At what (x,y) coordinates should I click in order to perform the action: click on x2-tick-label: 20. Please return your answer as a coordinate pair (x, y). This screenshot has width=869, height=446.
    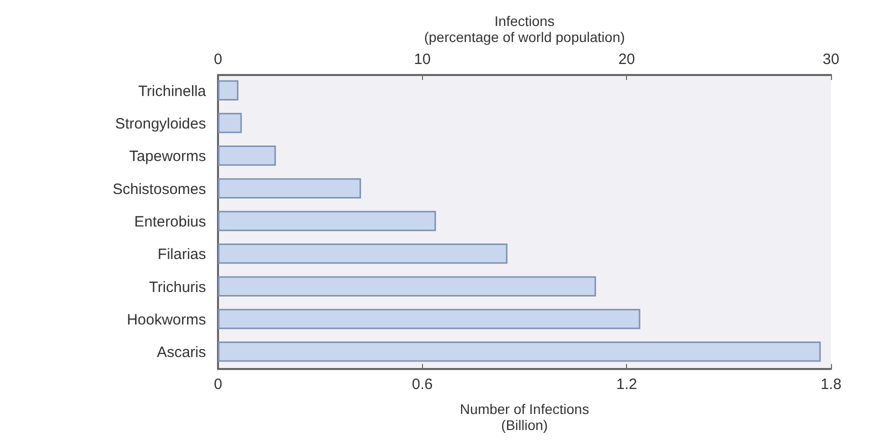
    Looking at the image, I should click on (627, 59).